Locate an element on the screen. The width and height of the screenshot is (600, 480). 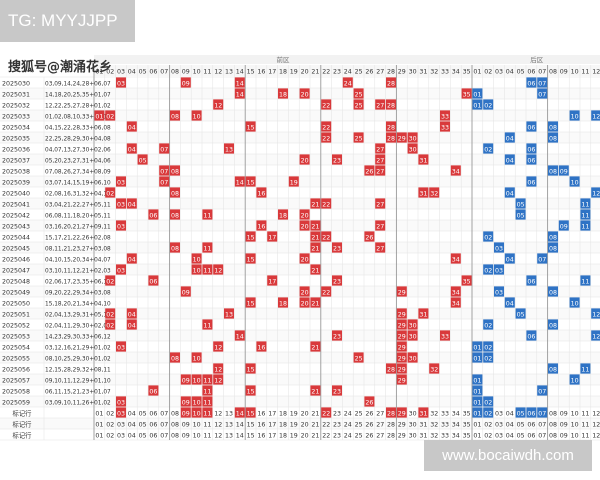
back-zone-bar is located at coordinates (536, 59).